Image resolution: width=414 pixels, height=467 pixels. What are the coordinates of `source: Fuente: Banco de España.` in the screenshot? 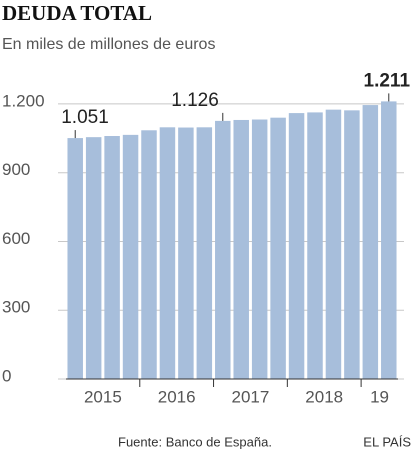 It's located at (195, 441).